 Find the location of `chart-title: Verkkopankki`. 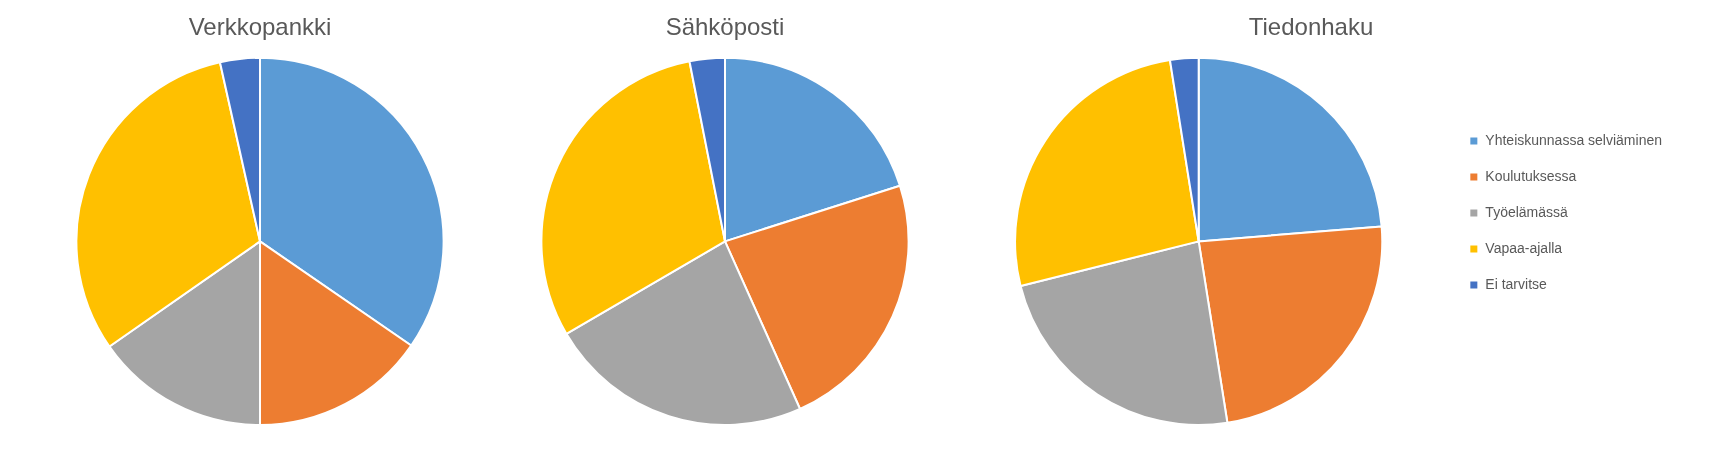

chart-title: Verkkopankki is located at coordinates (260, 27).